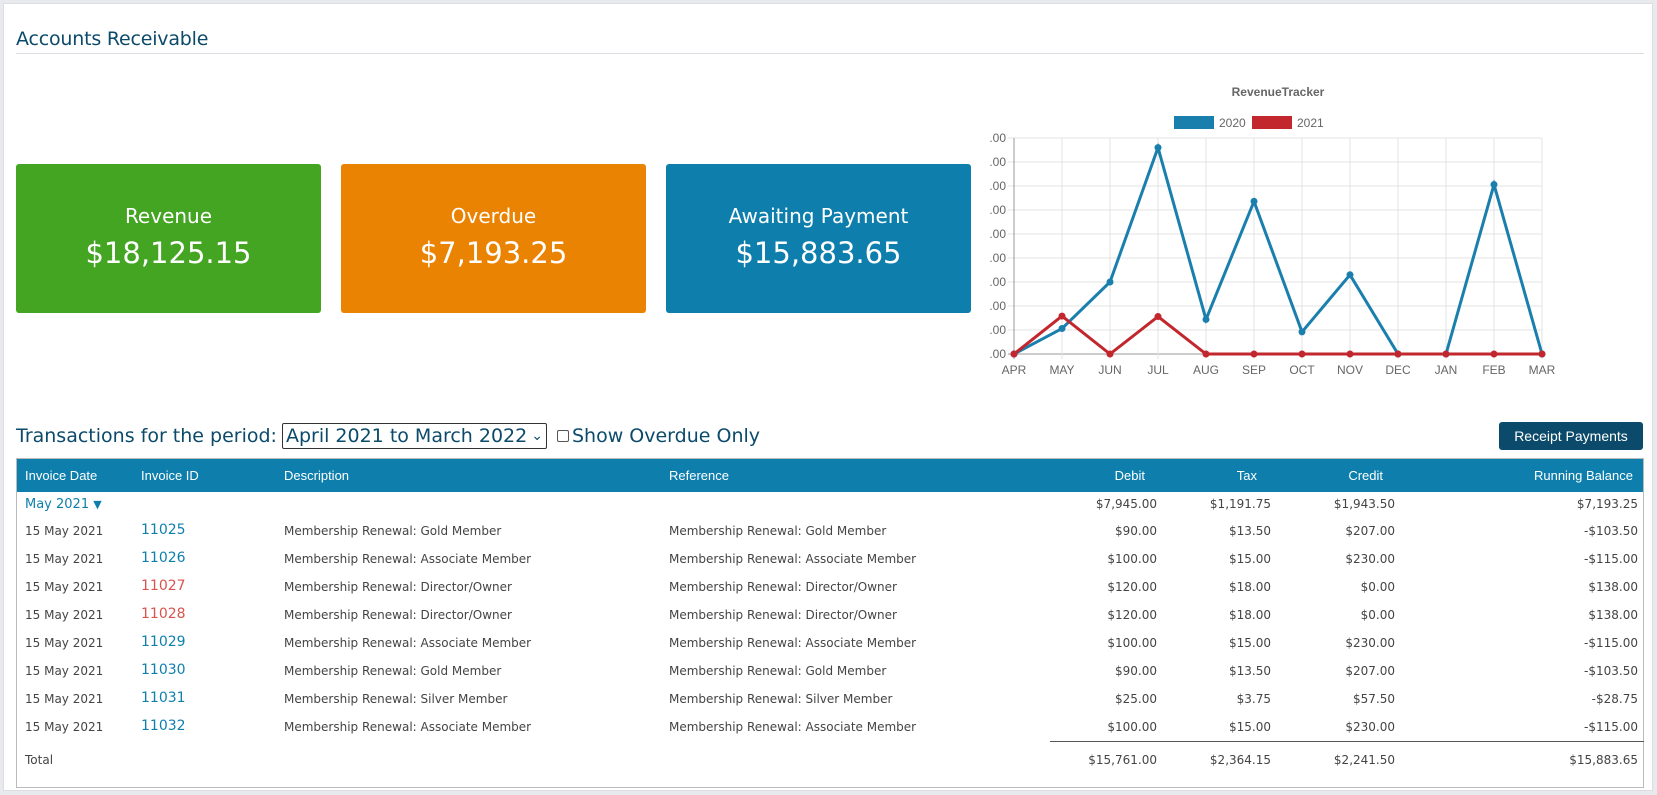 This screenshot has height=795, width=1657. What do you see at coordinates (168, 238) in the screenshot?
I see `revenue-card: Revenue $18,125.15` at bounding box center [168, 238].